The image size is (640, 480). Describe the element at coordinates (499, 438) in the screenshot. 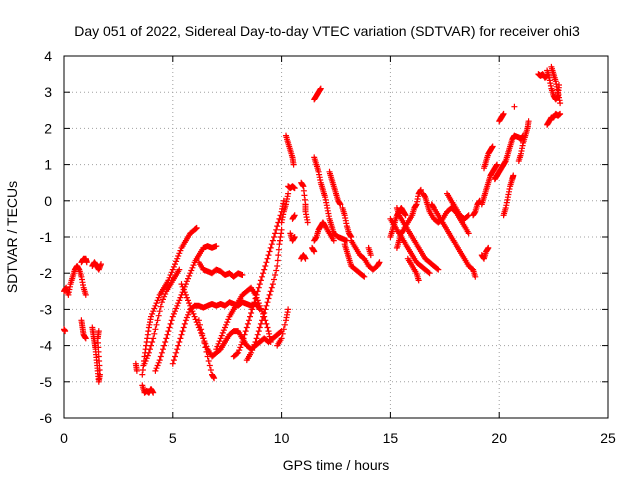

I see `x-tick-label: 20` at that location.